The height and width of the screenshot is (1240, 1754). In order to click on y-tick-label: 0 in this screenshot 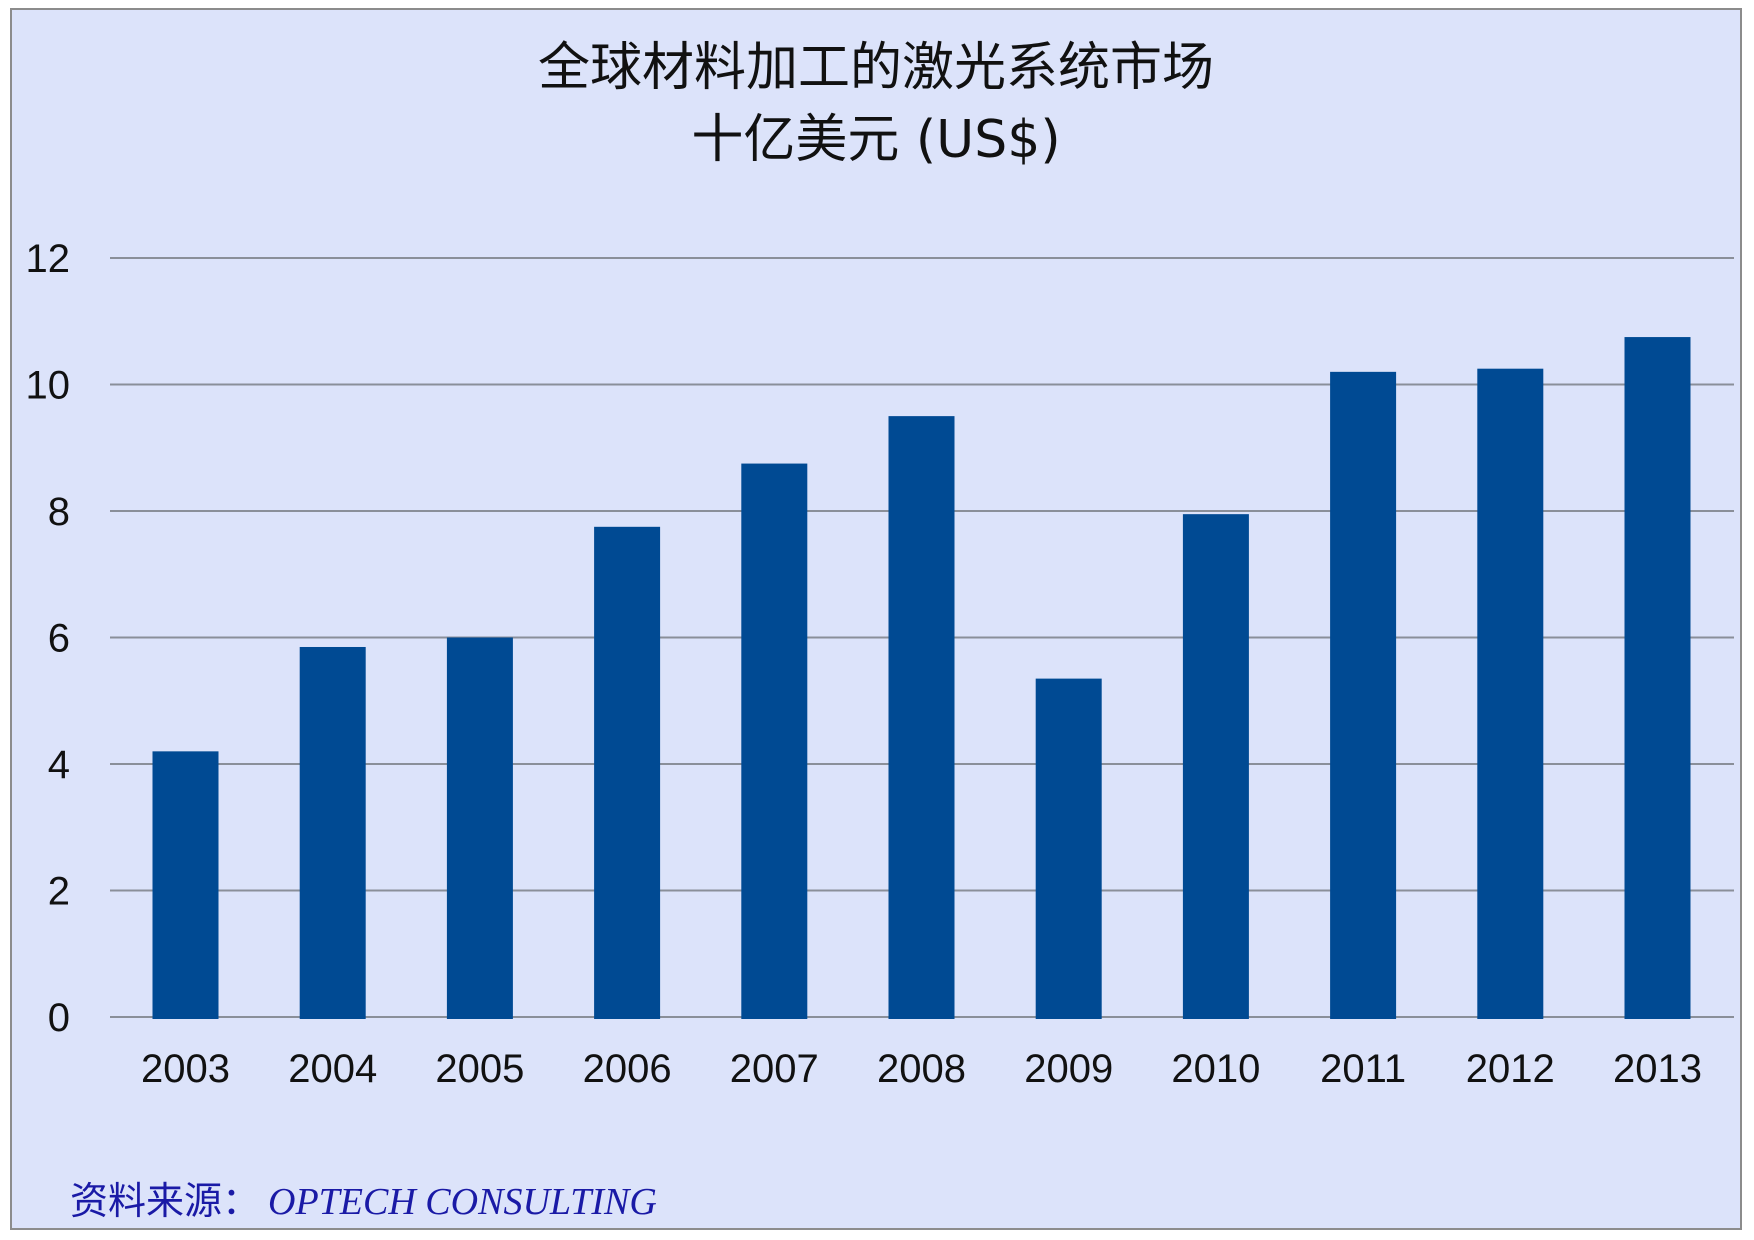, I will do `click(59, 1018)`.